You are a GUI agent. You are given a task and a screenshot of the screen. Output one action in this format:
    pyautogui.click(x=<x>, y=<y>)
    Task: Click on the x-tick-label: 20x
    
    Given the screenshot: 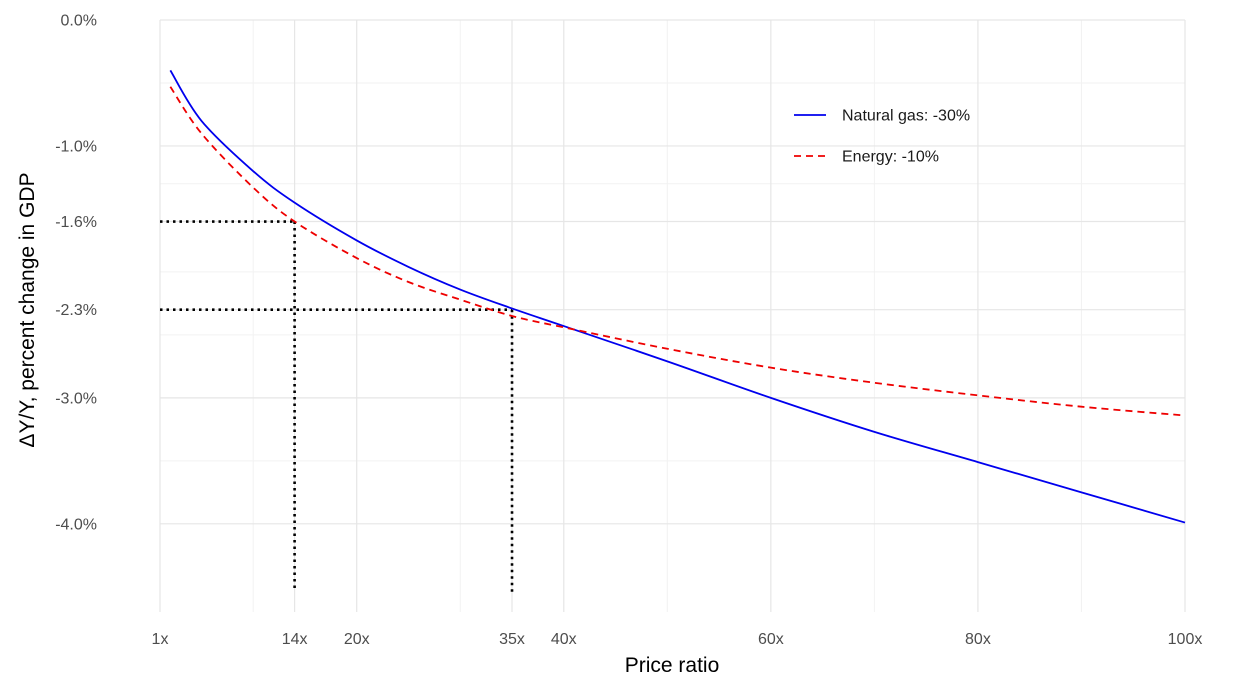 What is the action you would take?
    pyautogui.click(x=357, y=639)
    